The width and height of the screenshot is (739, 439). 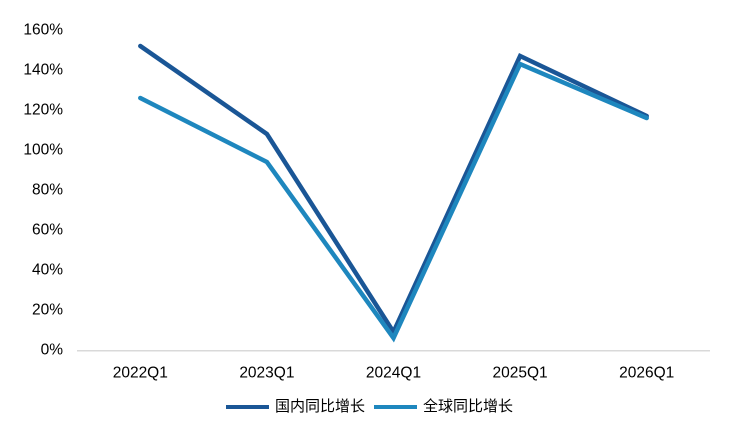 What do you see at coordinates (266, 373) in the screenshot?
I see `x-axis-tick-label: 2023Q1` at bounding box center [266, 373].